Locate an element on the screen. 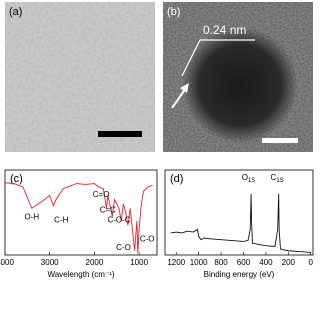 This screenshot has width=320, height=316. x-tick-label: 3000 is located at coordinates (50, 262).